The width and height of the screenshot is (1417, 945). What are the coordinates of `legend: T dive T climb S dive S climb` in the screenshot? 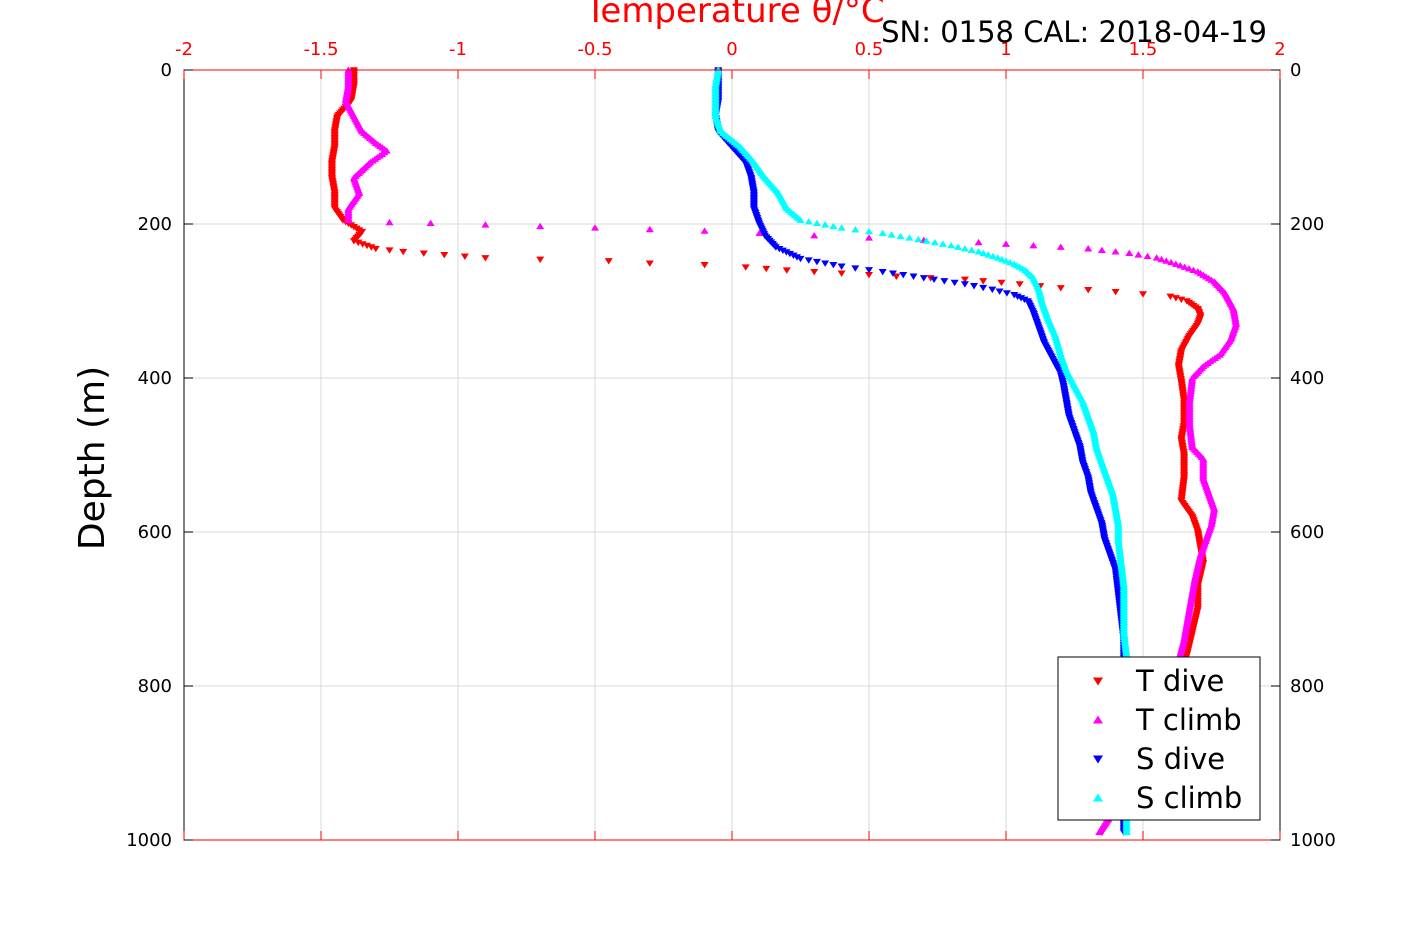 It's located at (1159, 738).